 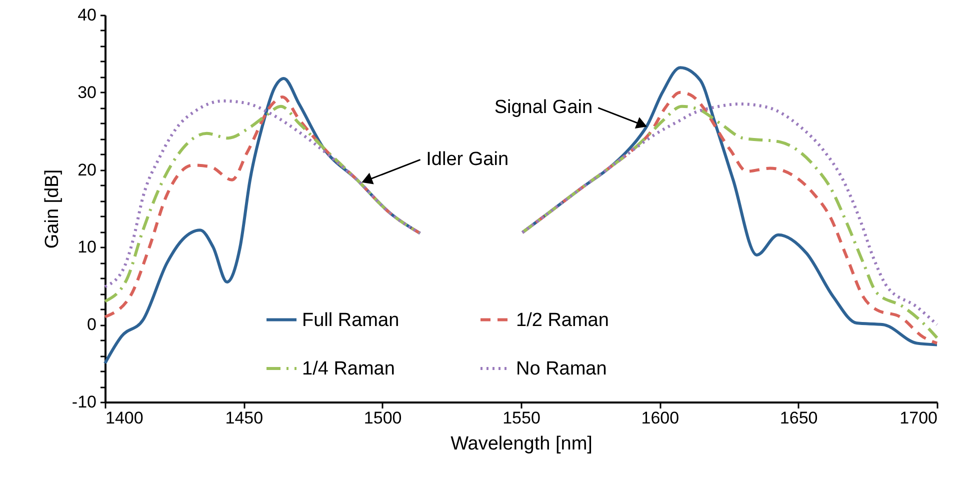 I want to click on x-tick-label: 1500, so click(x=383, y=418).